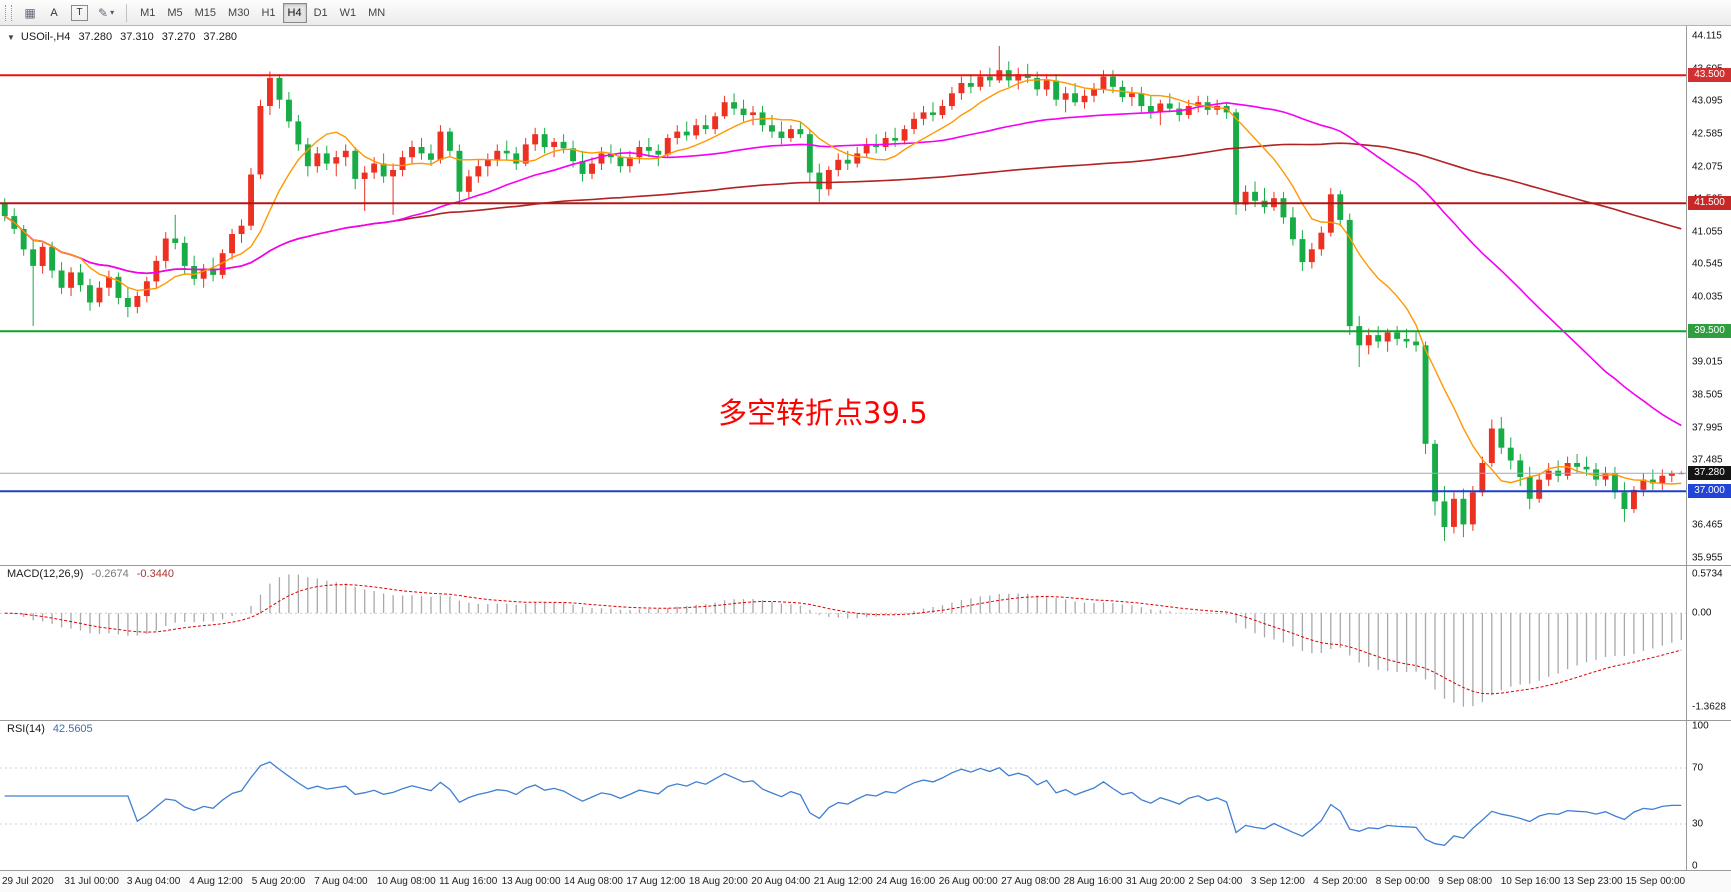 This screenshot has width=1731, height=892. What do you see at coordinates (178, 37) in the screenshot?
I see `low-value: 37.270` at bounding box center [178, 37].